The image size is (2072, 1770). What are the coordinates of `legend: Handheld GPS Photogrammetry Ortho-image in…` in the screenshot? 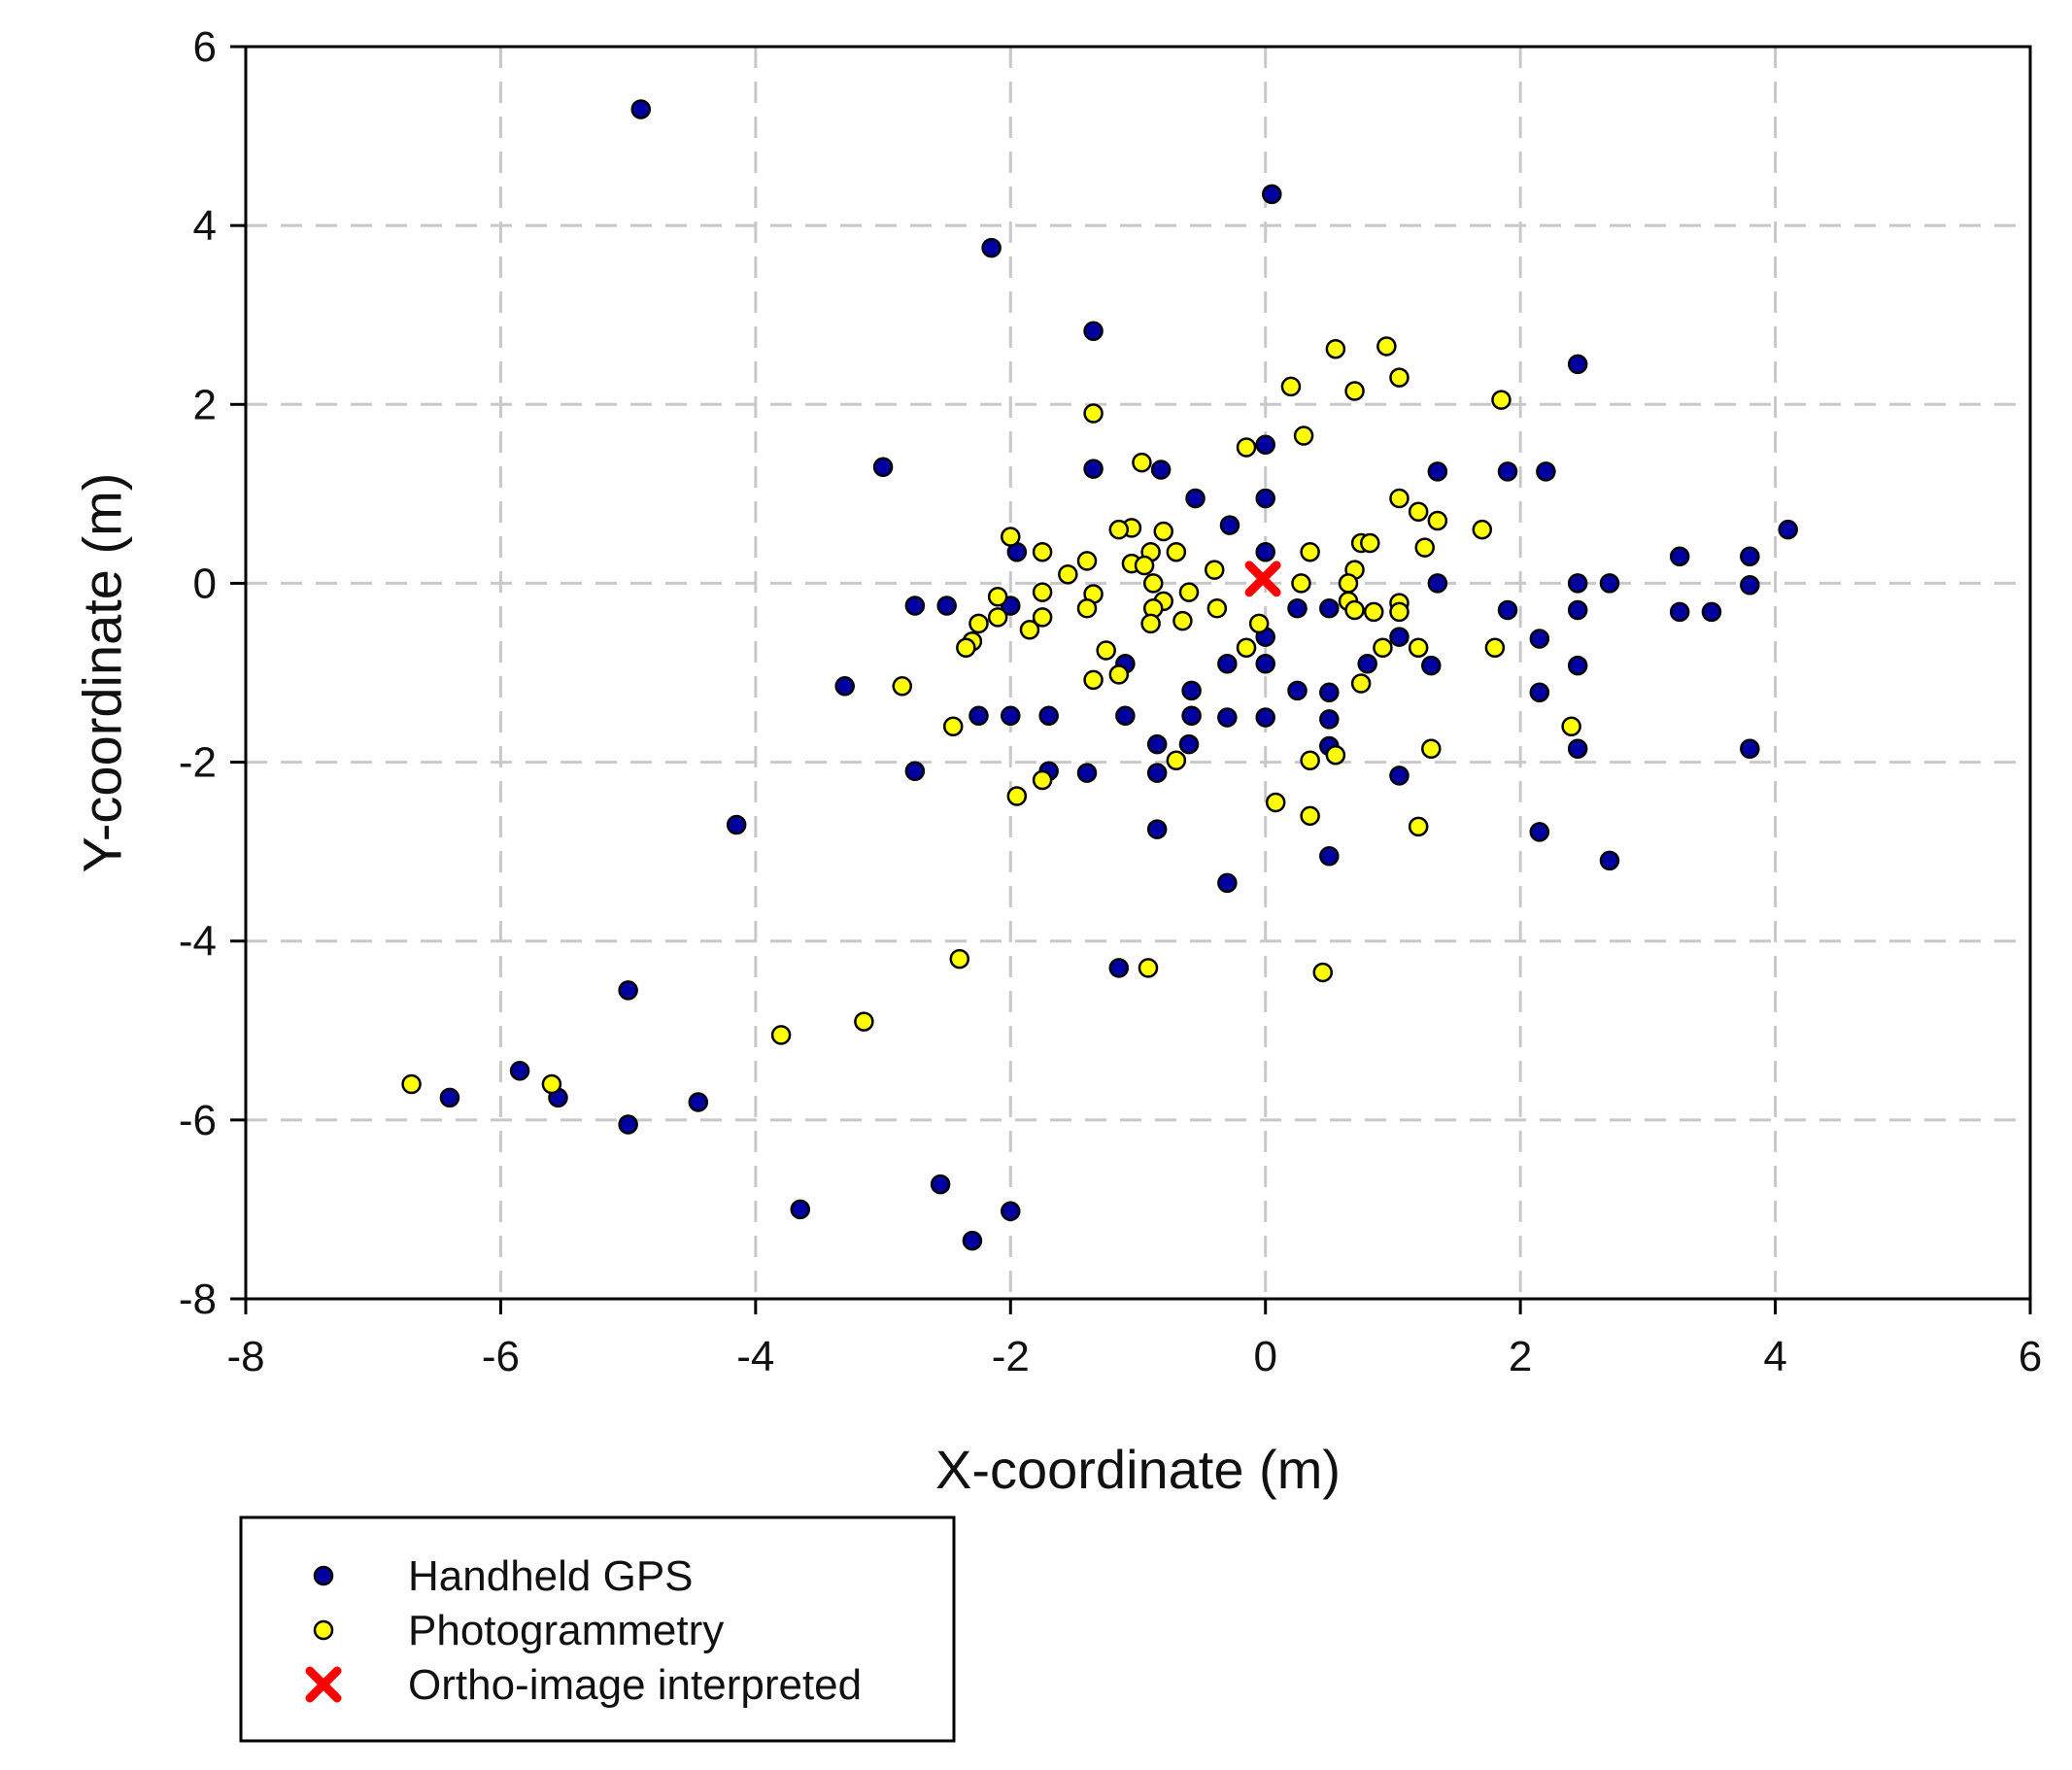 It's located at (597, 1629).